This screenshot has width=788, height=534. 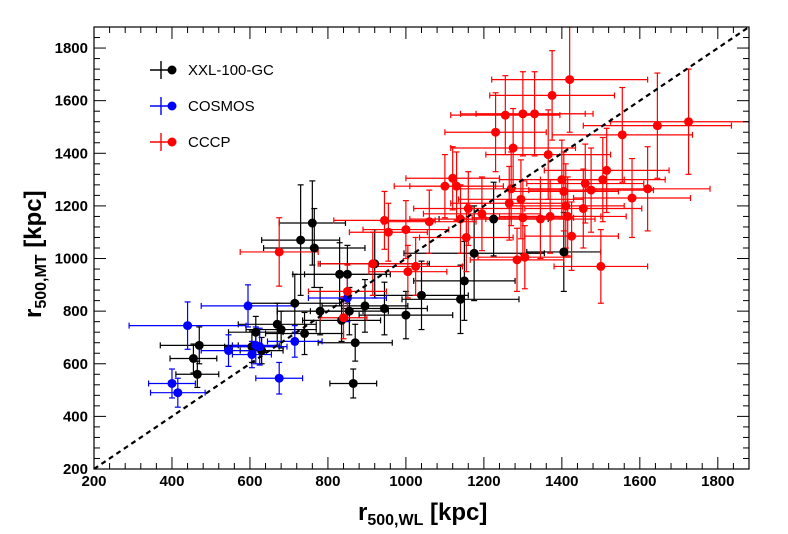 What do you see at coordinates (71, 259) in the screenshot?
I see `y-tick-label: 1000` at bounding box center [71, 259].